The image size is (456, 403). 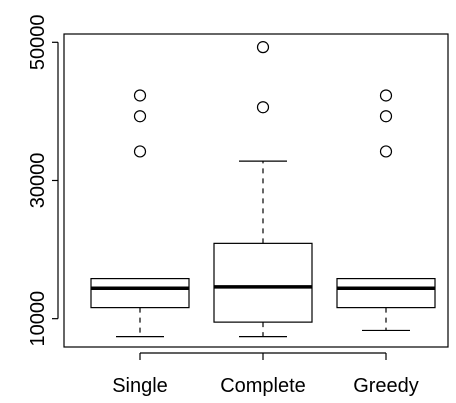 I want to click on x-axis: Single Complete Greedy, so click(x=265, y=374).